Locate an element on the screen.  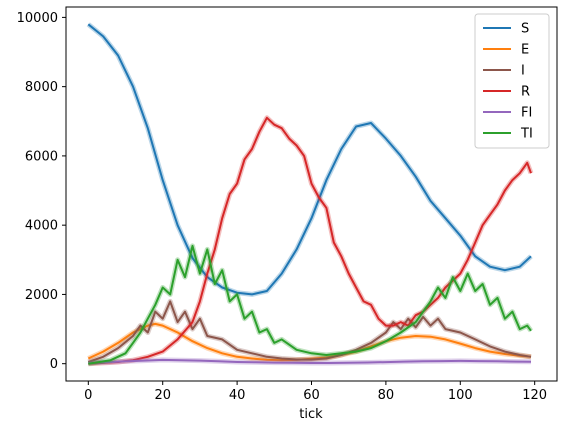
y-axis: 0 2000 4000 6000 8000 10000 is located at coordinates (41, 191).